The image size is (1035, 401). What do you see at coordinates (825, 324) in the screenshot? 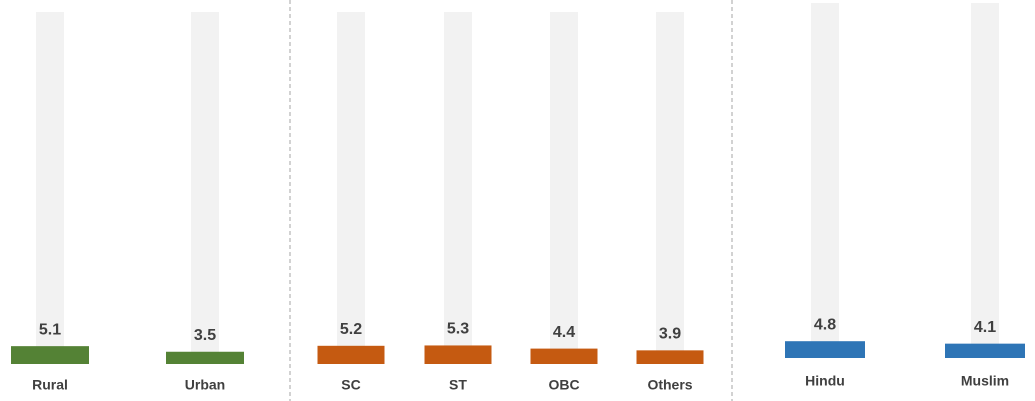
I see `value-label: 4.8` at bounding box center [825, 324].